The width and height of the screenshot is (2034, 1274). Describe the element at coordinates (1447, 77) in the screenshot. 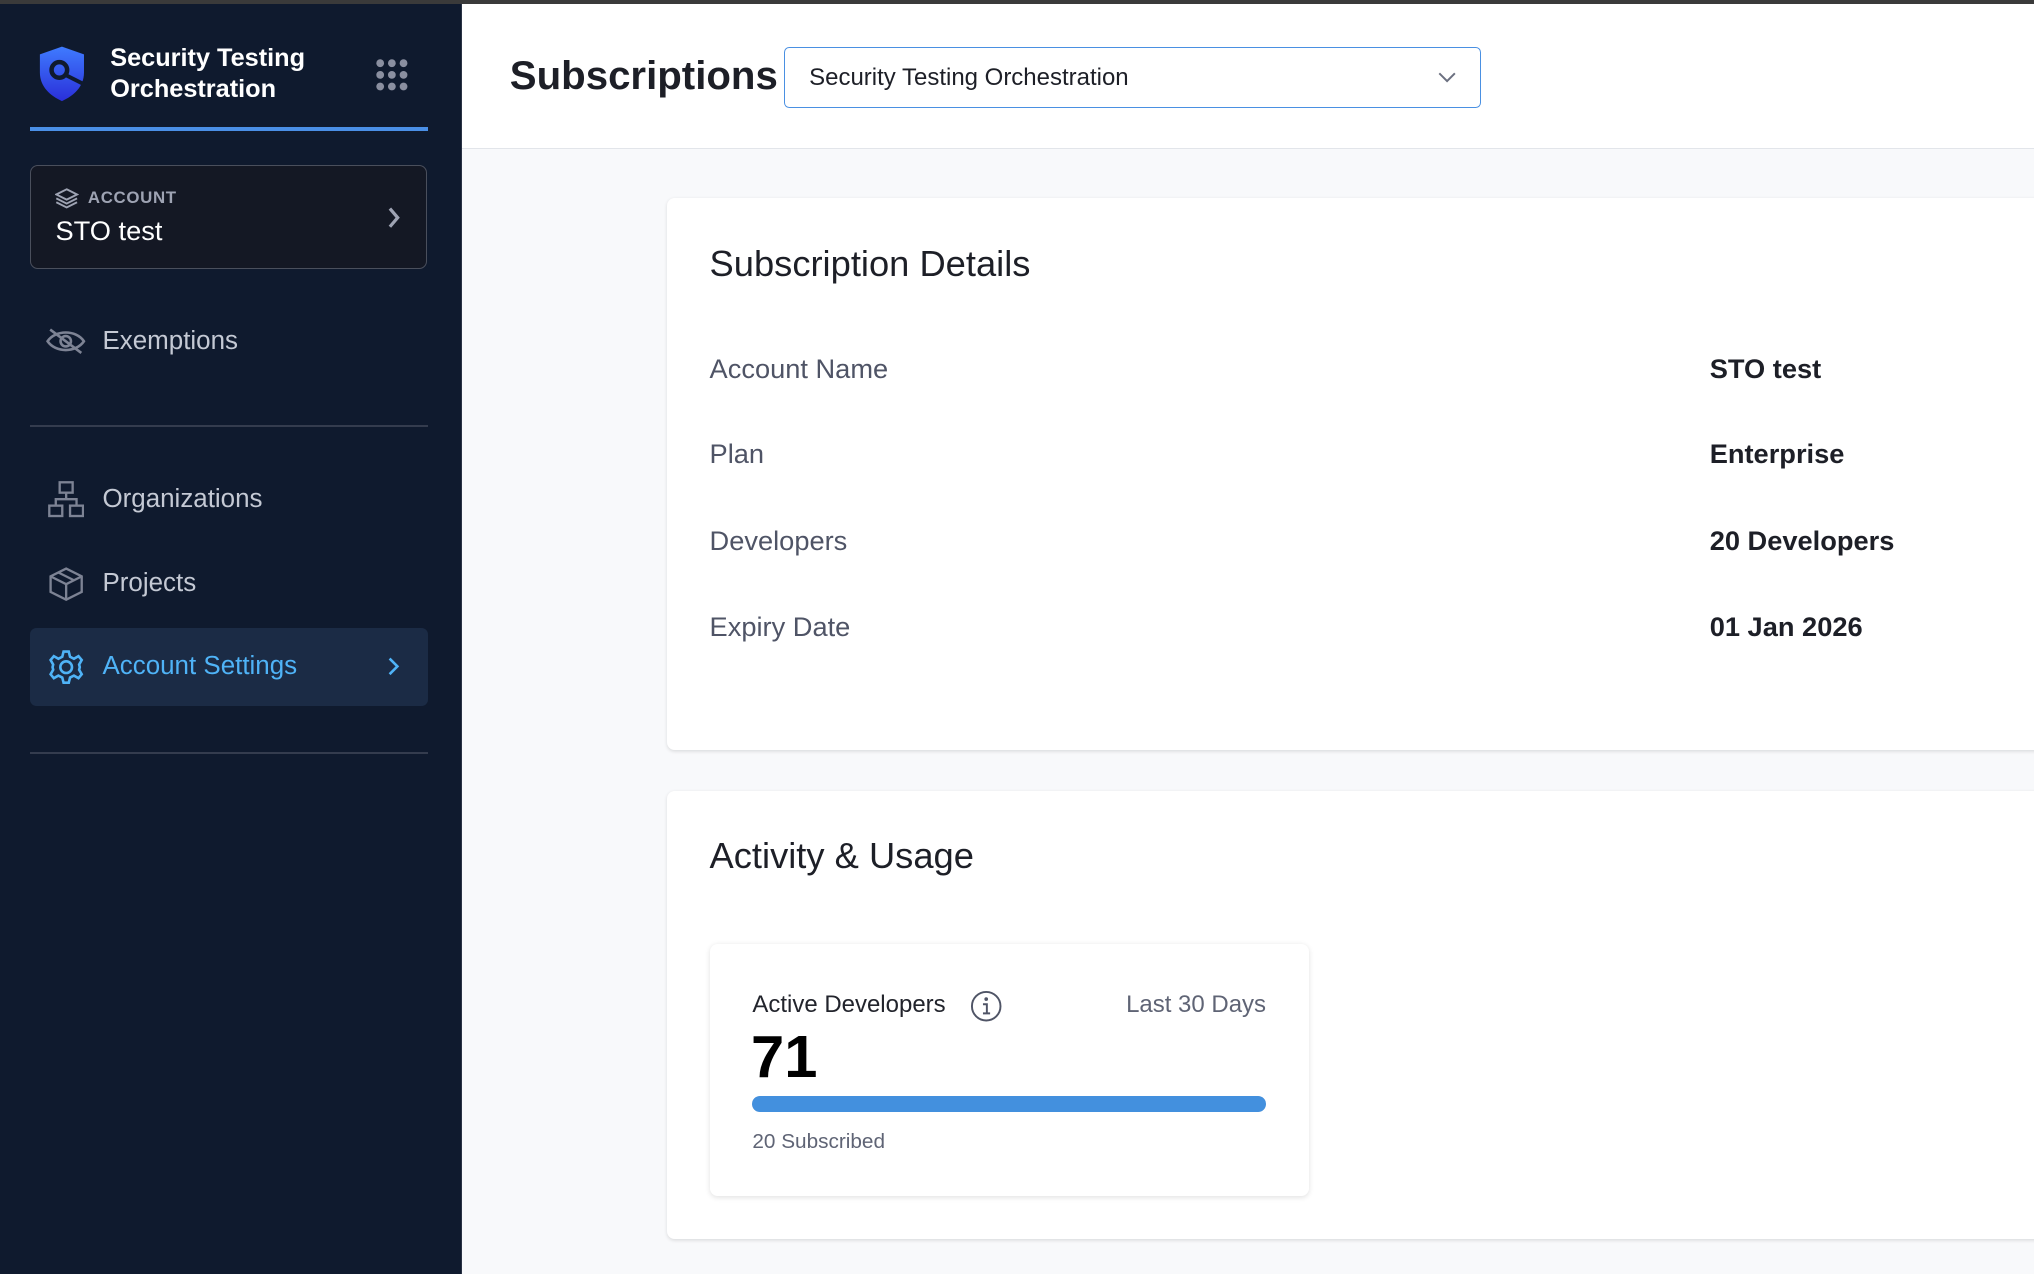

I see `chevron-down-icon` at that location.